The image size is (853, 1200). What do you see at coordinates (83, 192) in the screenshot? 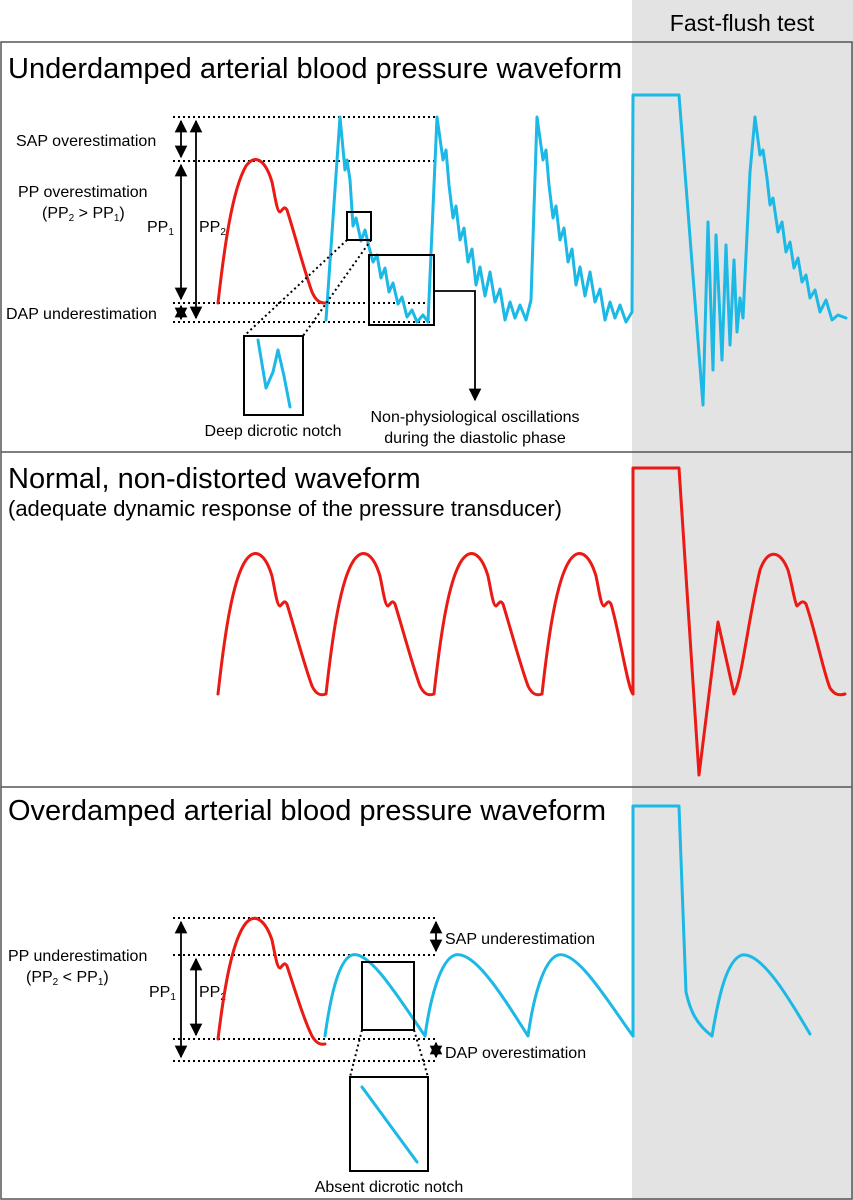
I see `pp-label-line1: PP overestimation` at bounding box center [83, 192].